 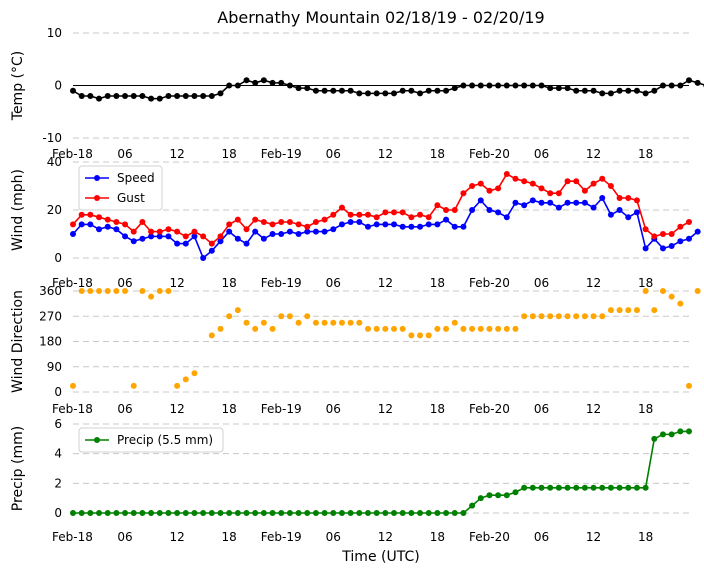 What do you see at coordinates (50, 291) in the screenshot?
I see `y-tick-label: 360` at bounding box center [50, 291].